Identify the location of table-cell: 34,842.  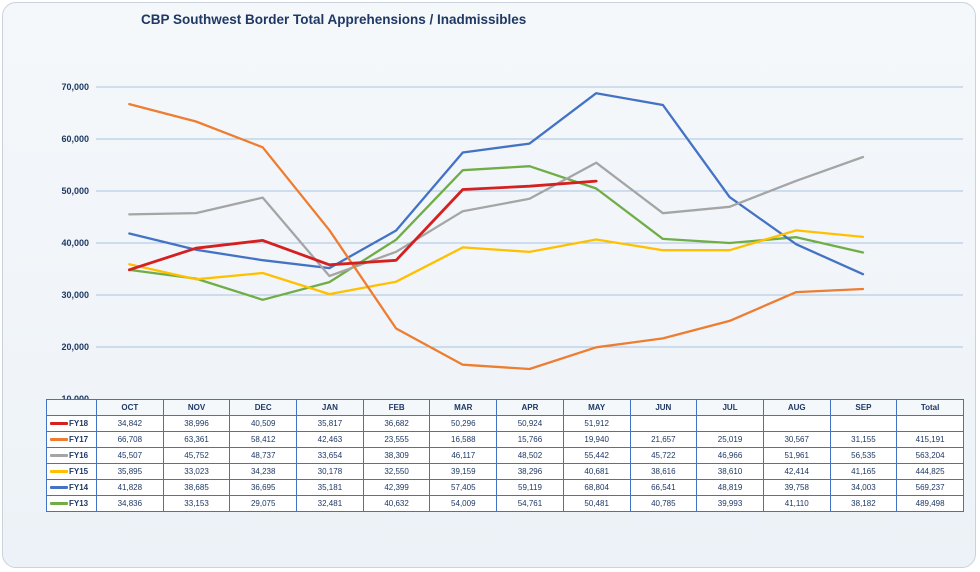
(130, 423).